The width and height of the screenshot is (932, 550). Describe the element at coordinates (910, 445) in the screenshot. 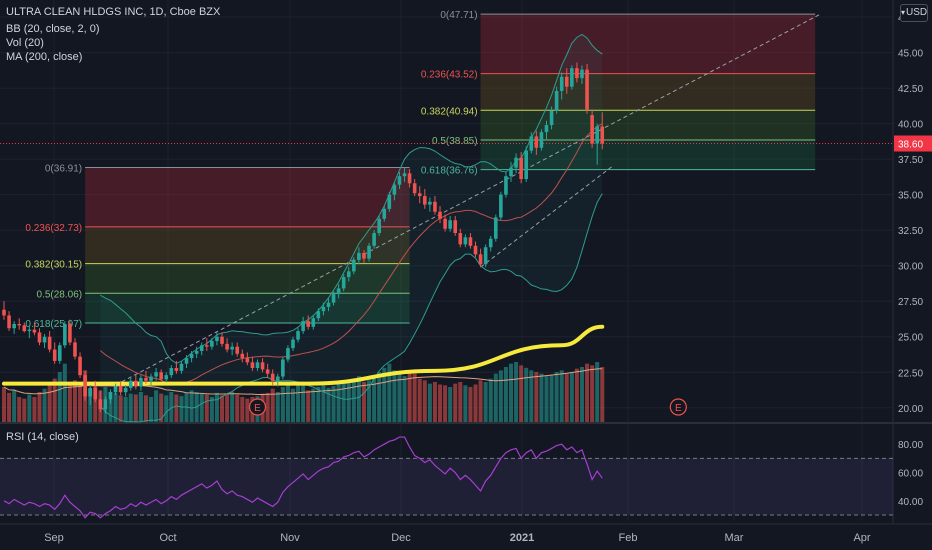

I see `rsi-tick-label: 80.00` at that location.